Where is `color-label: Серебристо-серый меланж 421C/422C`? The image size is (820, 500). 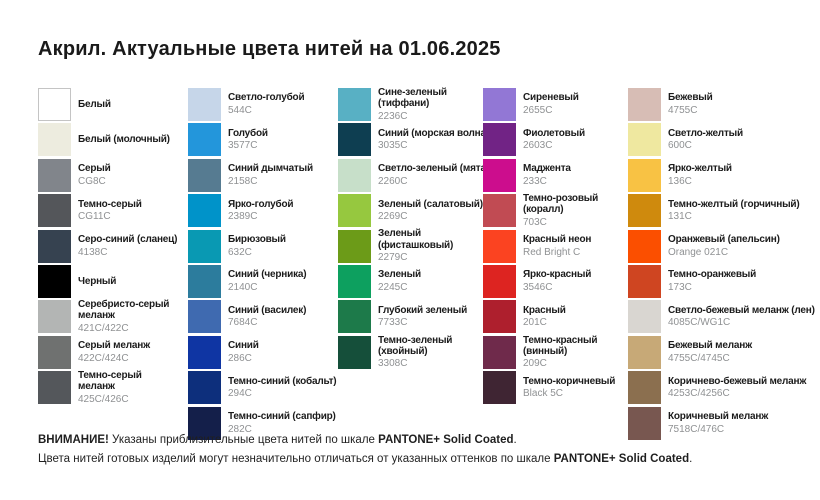
color-label: Серебристо-серый меланж 421C/422C is located at coordinates (128, 316).